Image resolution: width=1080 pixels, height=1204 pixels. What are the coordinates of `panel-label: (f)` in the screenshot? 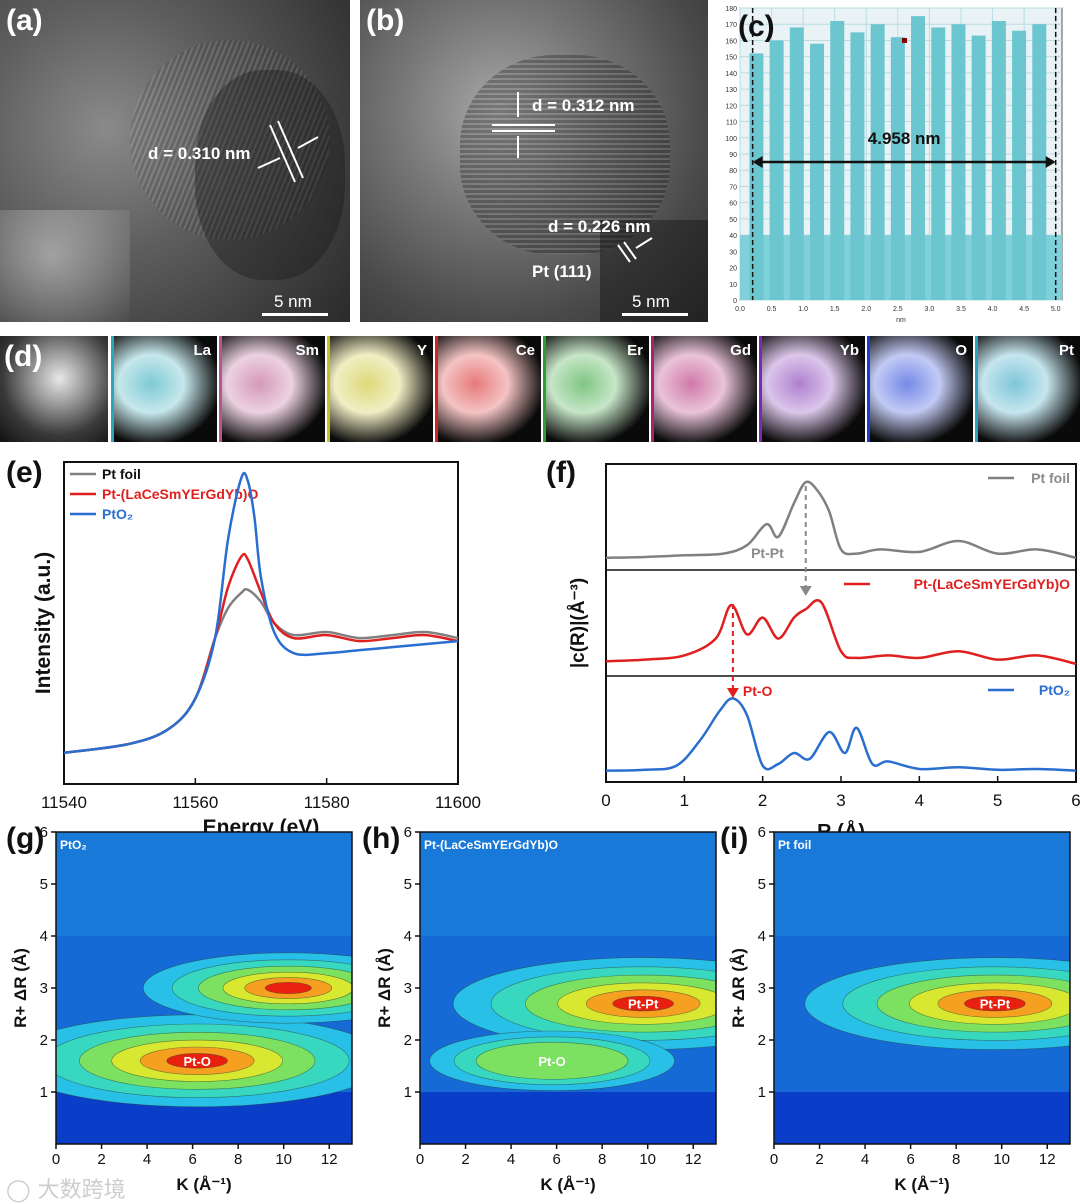 It's located at (561, 472).